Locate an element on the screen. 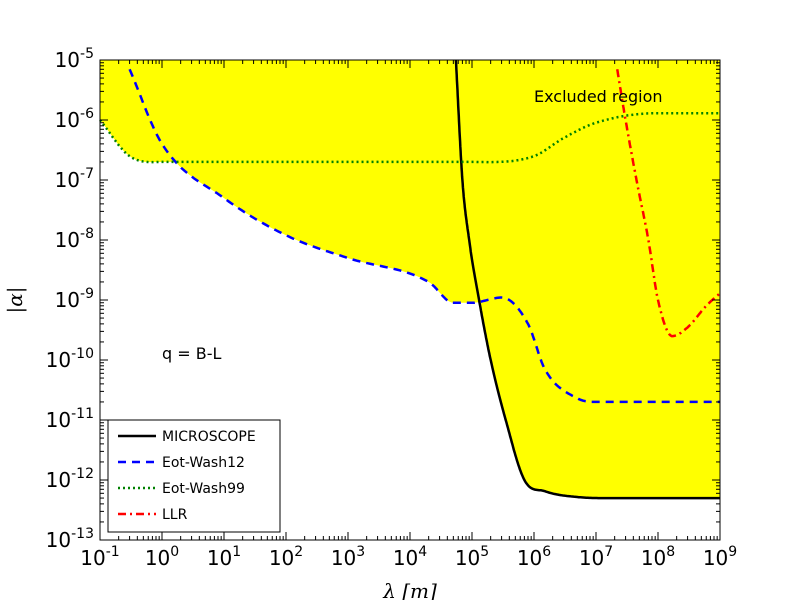 This screenshot has height=600, width=800. legend-label: Eot-Wash99 is located at coordinates (203, 489).